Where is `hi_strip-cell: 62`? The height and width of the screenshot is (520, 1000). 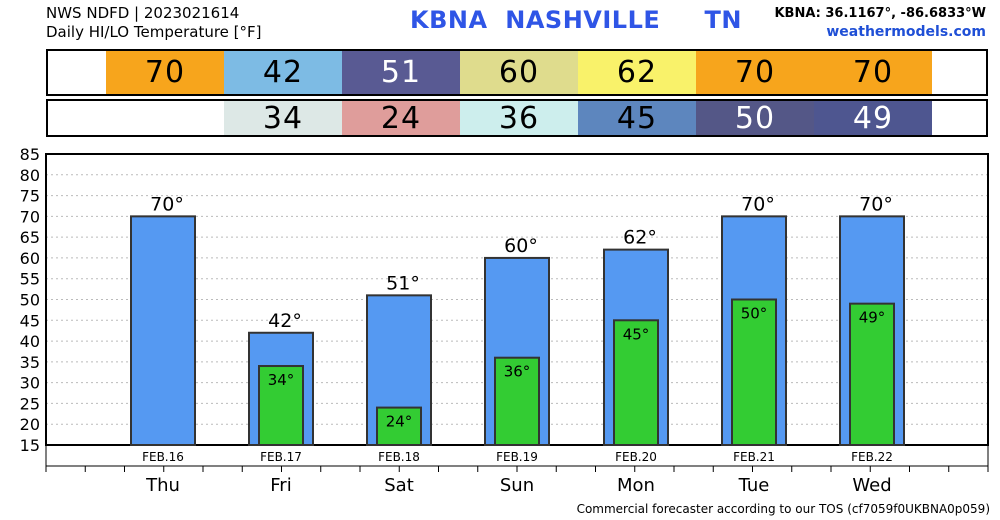 hi_strip-cell: 62 is located at coordinates (637, 72).